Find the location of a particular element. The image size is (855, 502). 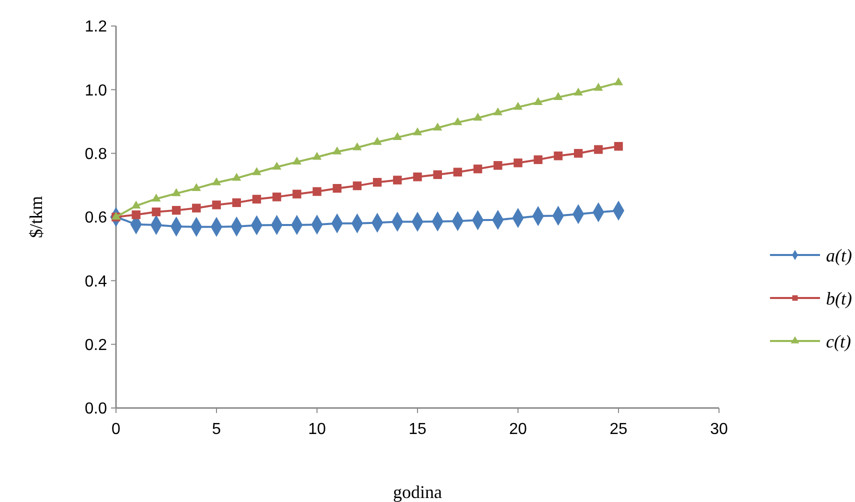

x-tick-label: 25 is located at coordinates (619, 429).